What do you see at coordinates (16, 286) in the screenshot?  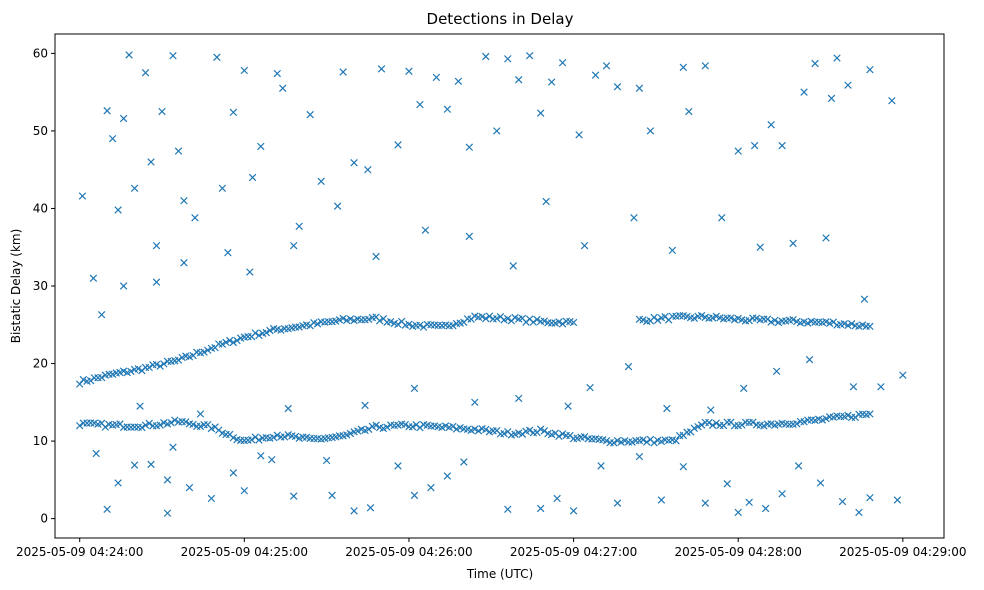 I see `y-axis-label: Bistatic Delay (km)` at bounding box center [16, 286].